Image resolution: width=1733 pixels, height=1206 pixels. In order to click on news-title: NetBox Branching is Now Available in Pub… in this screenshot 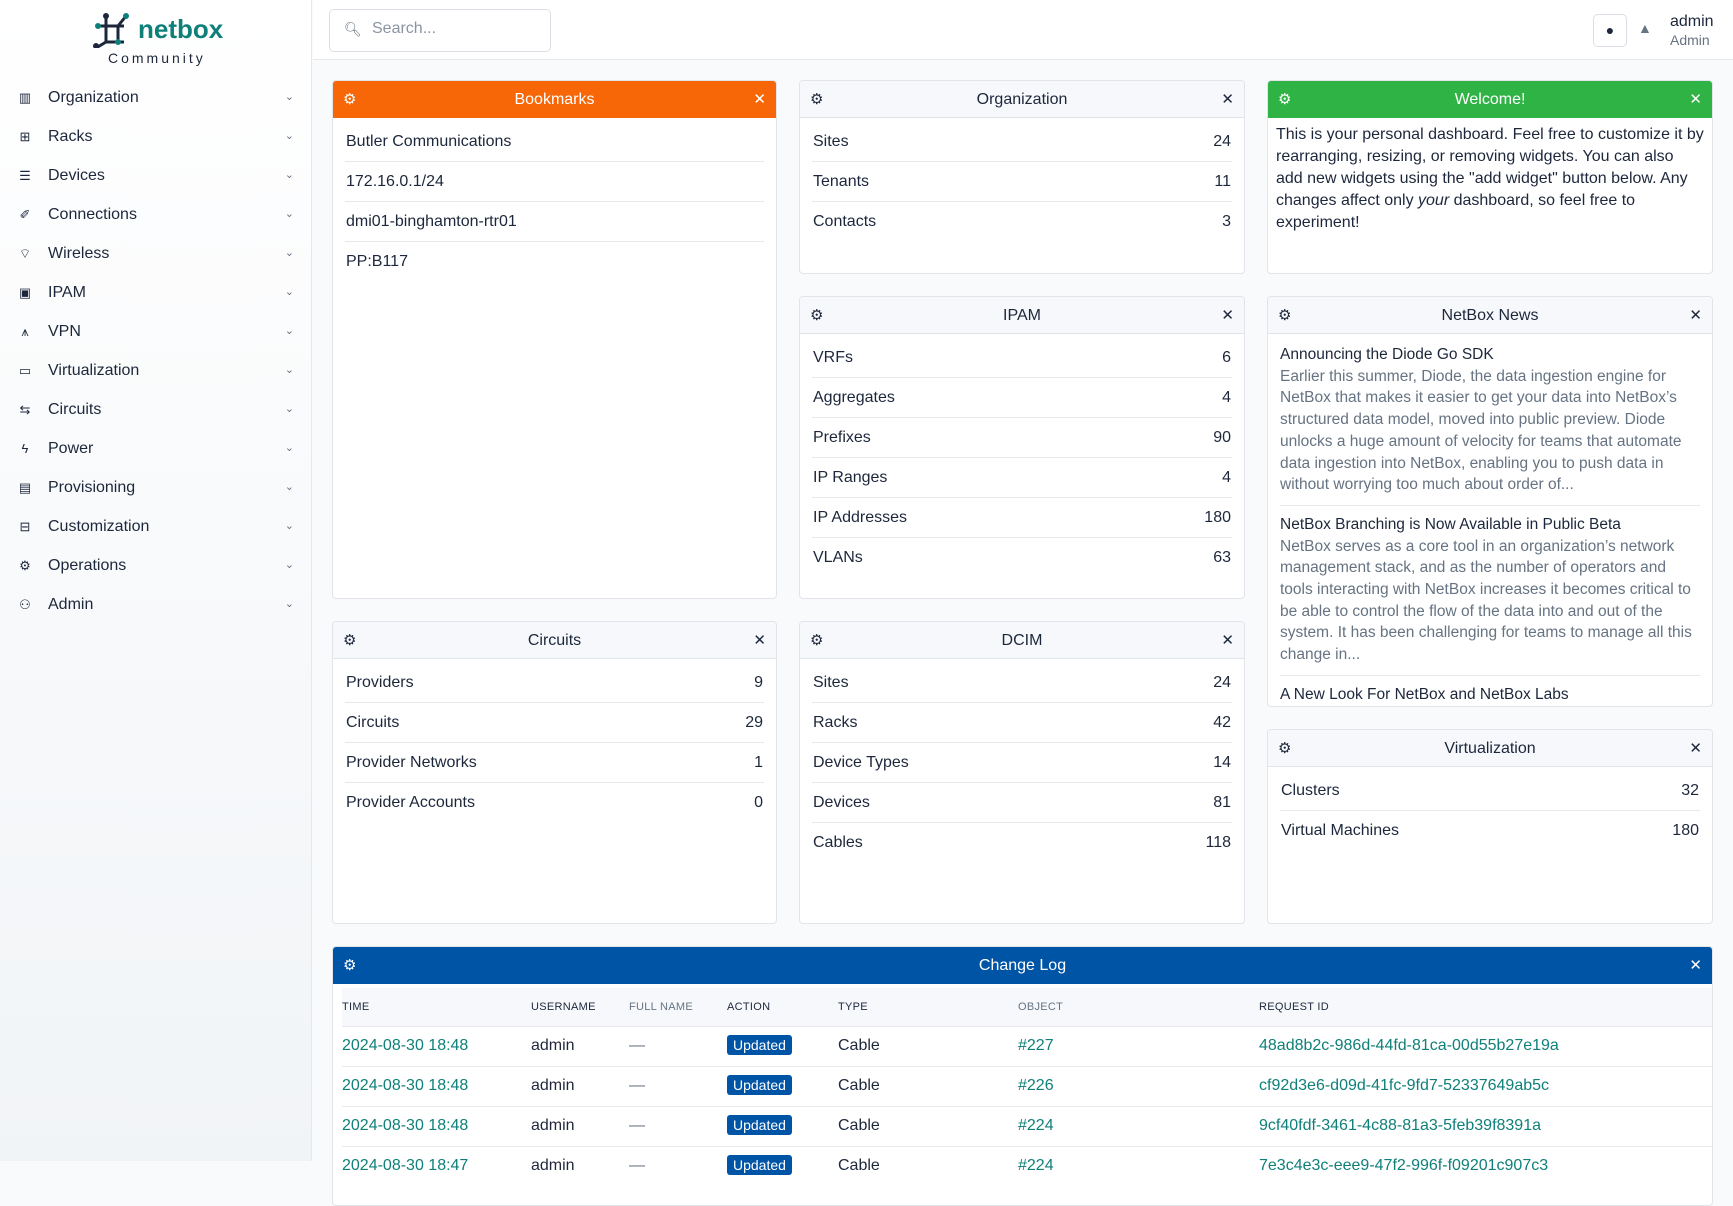, I will do `click(1450, 524)`.